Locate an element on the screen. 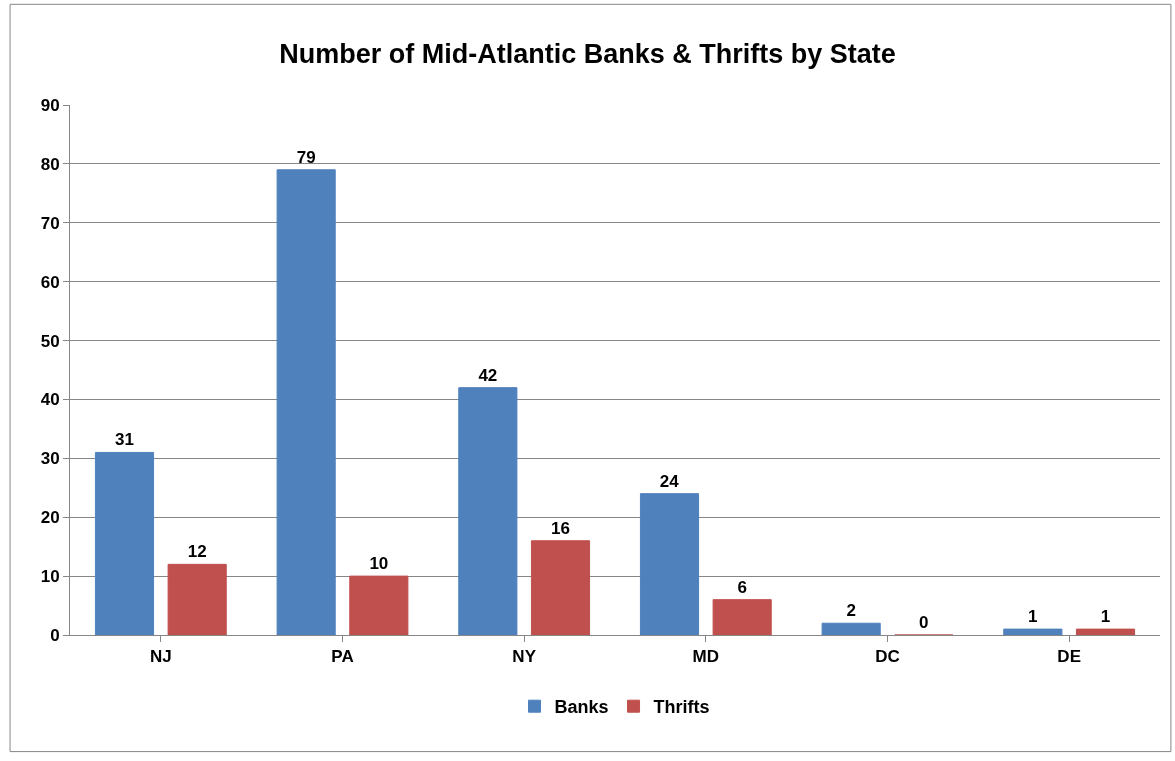 The height and width of the screenshot is (761, 1175). y-tick-label: 80 is located at coordinates (50, 164).